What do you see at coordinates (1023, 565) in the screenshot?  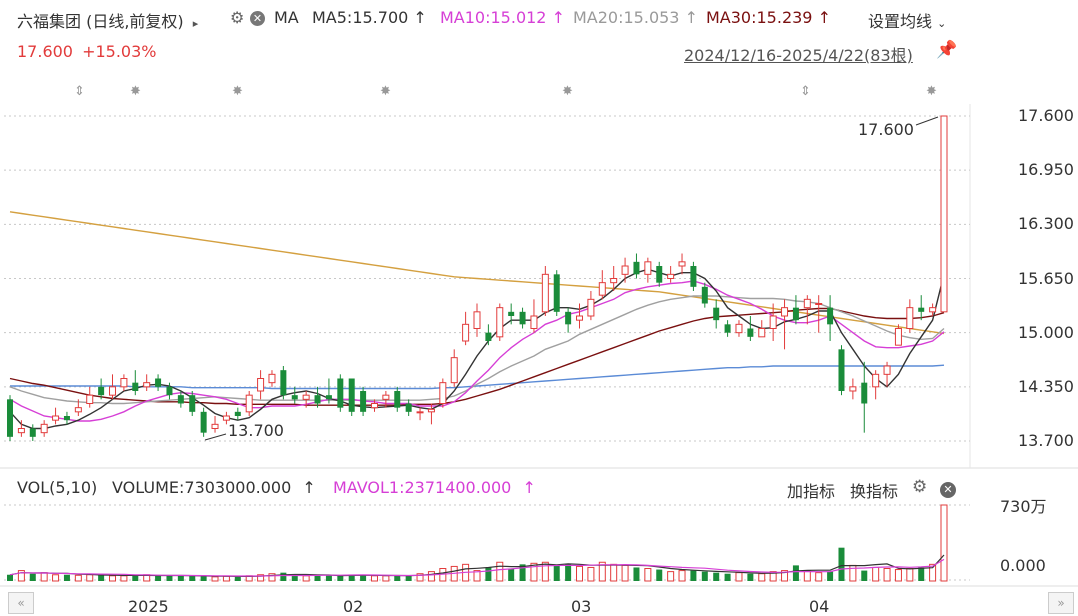 I see `vol-axis-zero: 0.000` at bounding box center [1023, 565].